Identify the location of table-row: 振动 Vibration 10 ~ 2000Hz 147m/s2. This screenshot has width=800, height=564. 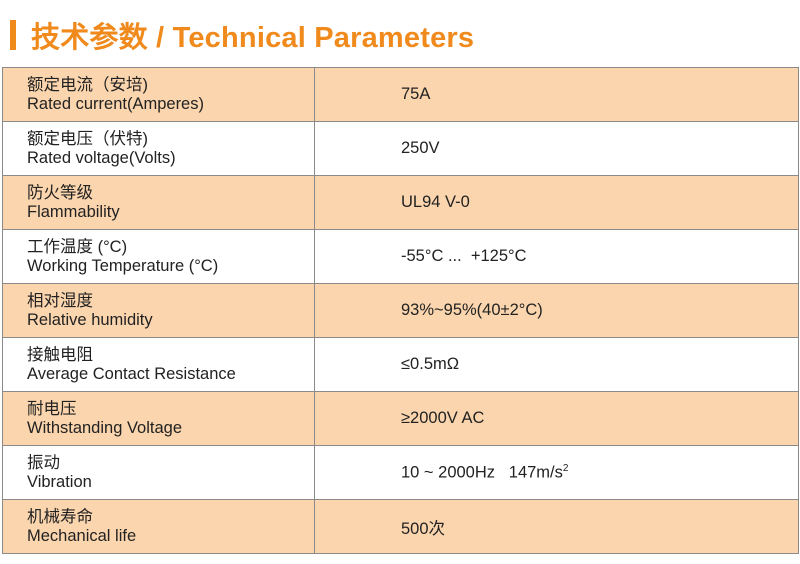
(400, 472).